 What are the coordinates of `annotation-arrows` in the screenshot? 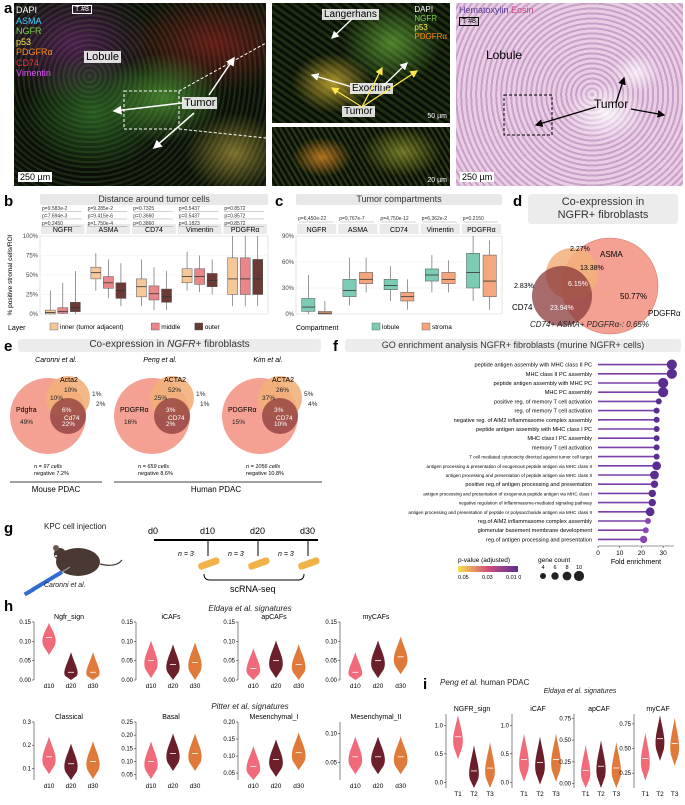 It's located at (189, 95).